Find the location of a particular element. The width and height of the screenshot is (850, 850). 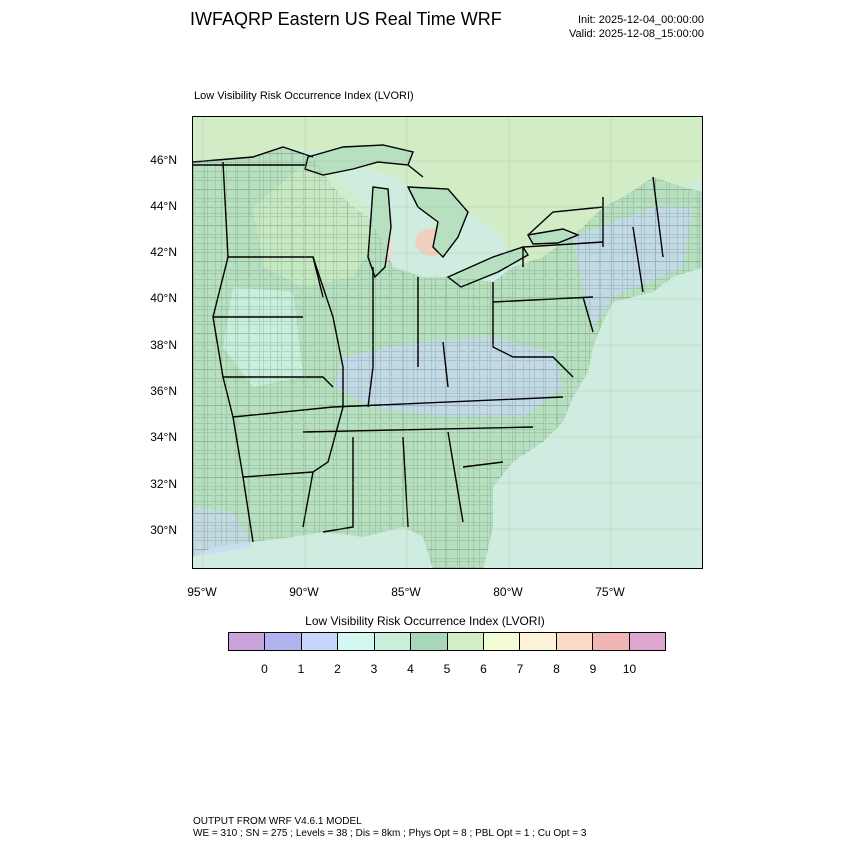

lon-label: 75°W is located at coordinates (610, 592).